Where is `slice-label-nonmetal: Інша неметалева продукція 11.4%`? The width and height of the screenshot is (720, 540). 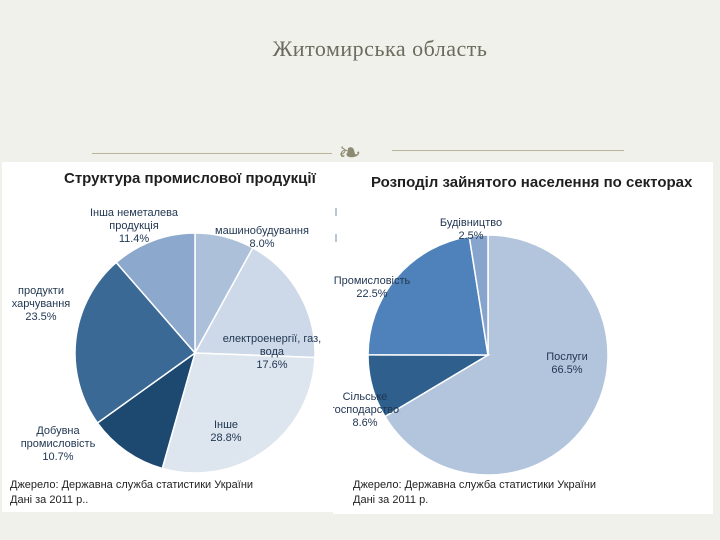
slice-label-nonmetal: Інша неметалева продукція 11.4% is located at coordinates (134, 226).